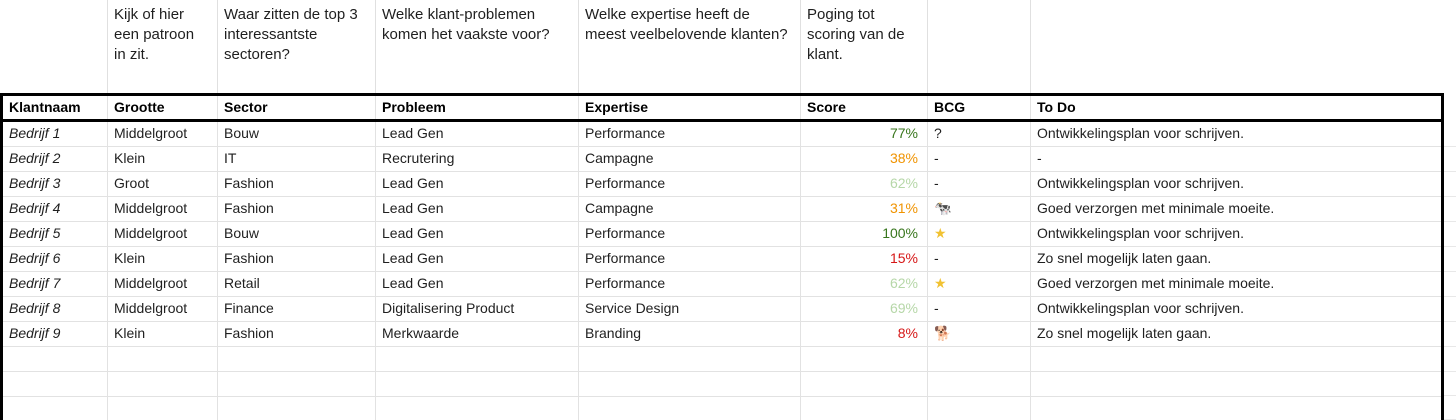  I want to click on cell-klantnaam: Bedrijf 5, so click(35, 233).